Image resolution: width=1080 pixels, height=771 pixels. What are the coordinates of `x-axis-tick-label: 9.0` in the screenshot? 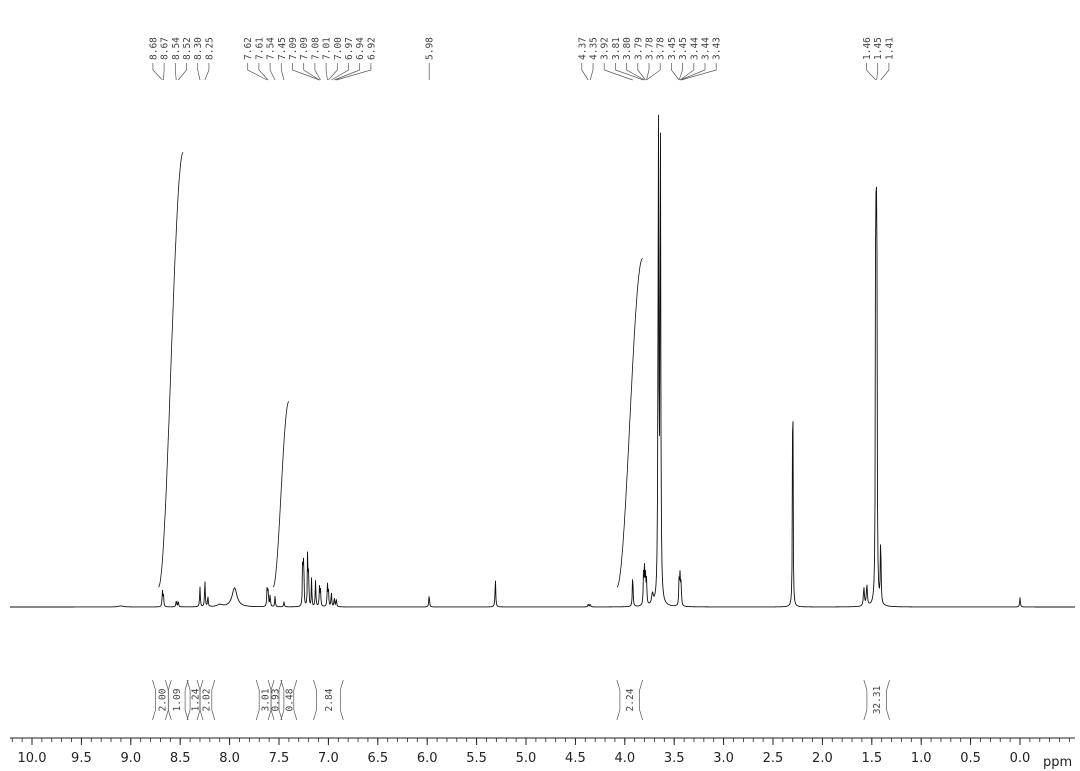 It's located at (130, 758).